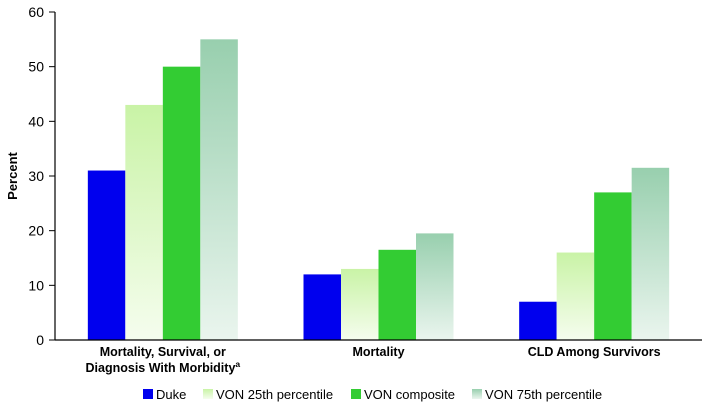 Image resolution: width=720 pixels, height=405 pixels. I want to click on y-tick-label: 40, so click(36, 121).